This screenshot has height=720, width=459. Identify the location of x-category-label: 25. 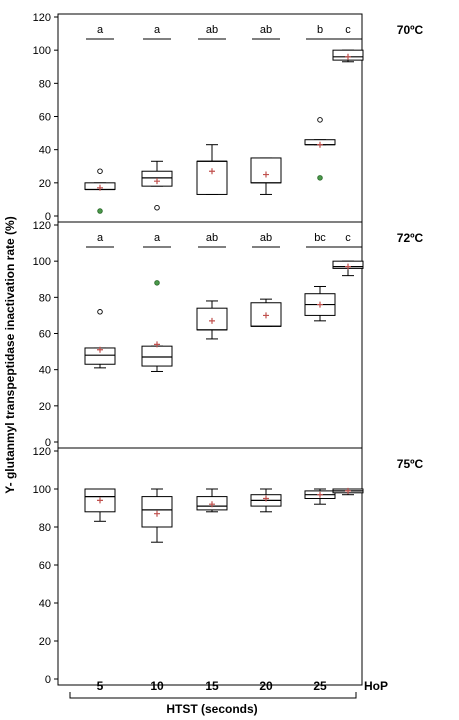
(320, 686).